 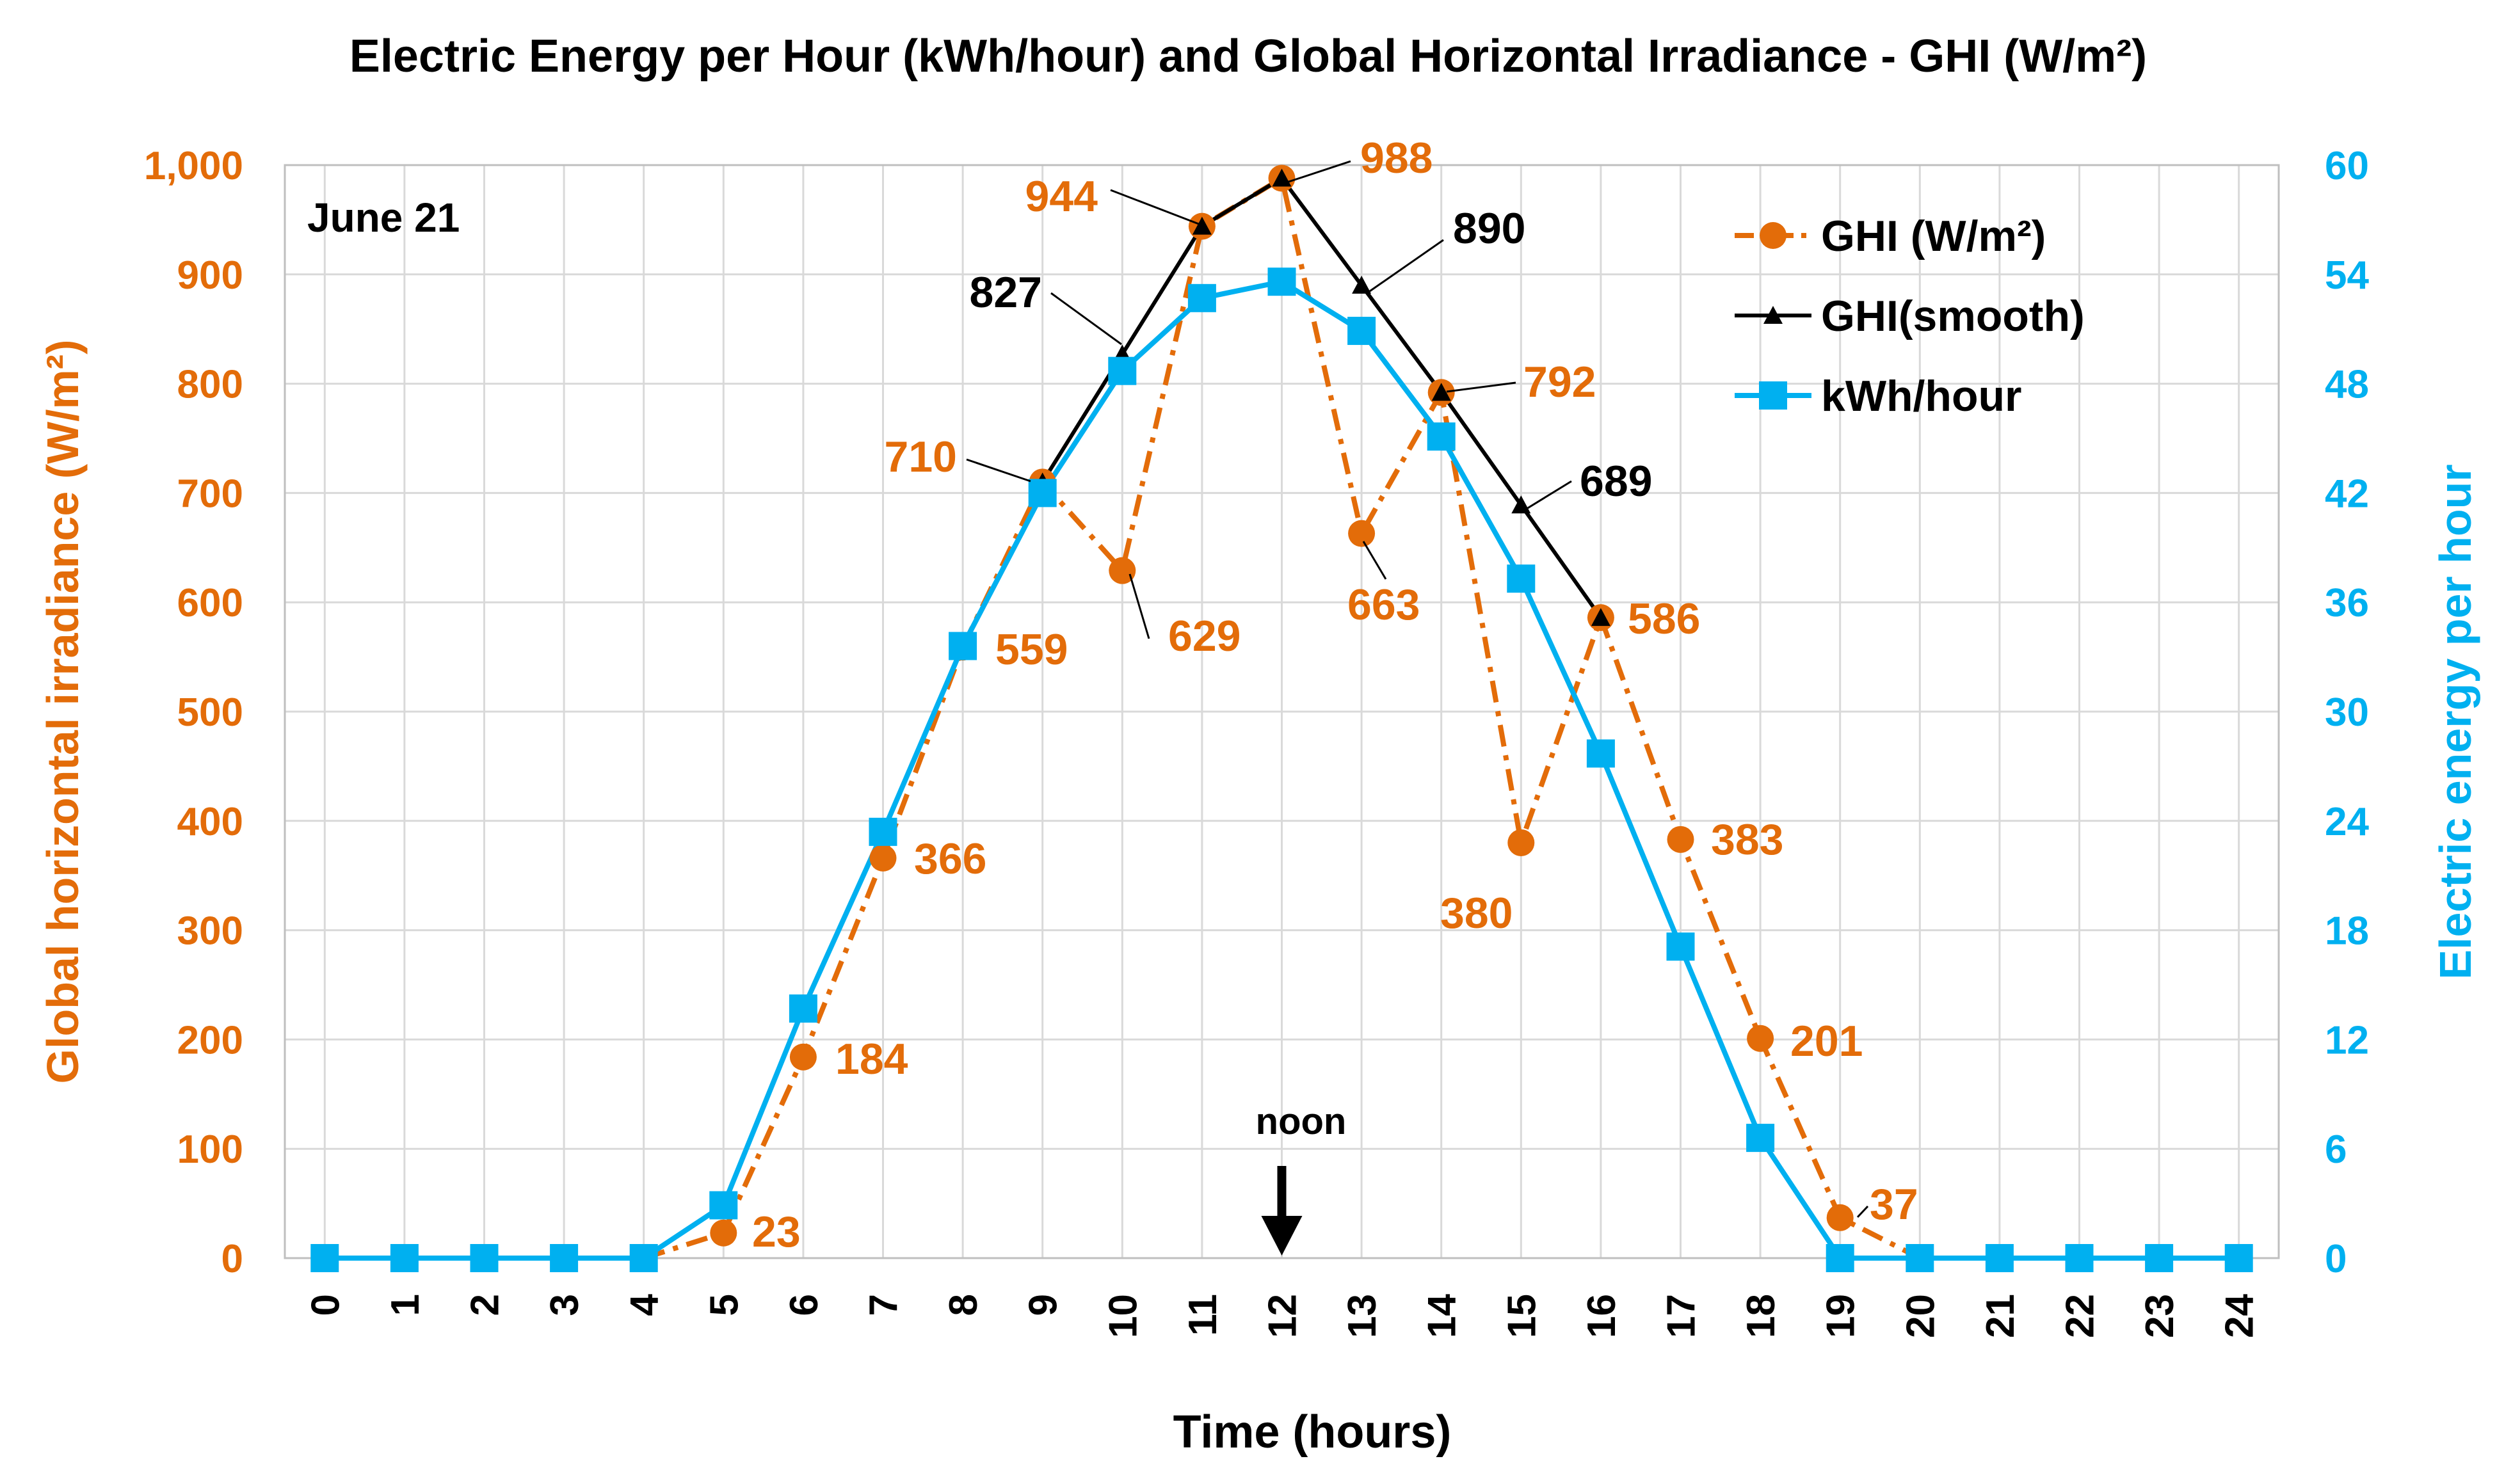 What do you see at coordinates (210, 603) in the screenshot?
I see `y-left-tick-label: 600` at bounding box center [210, 603].